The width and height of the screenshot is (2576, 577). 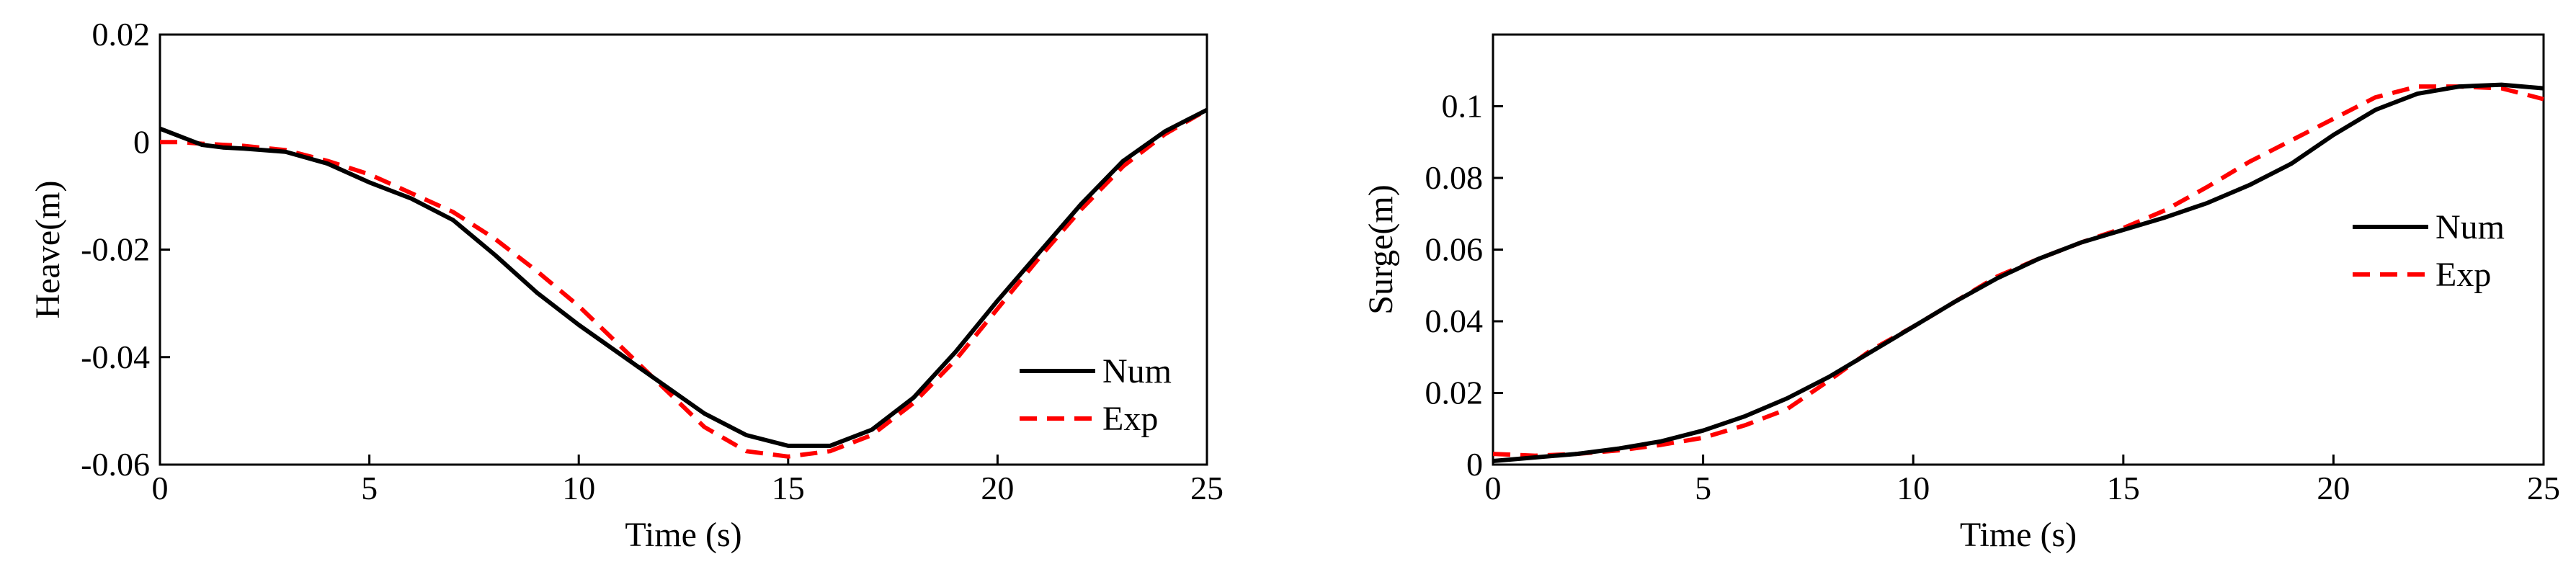 What do you see at coordinates (115, 464) in the screenshot?
I see `y-tick-label: -0.06` at bounding box center [115, 464].